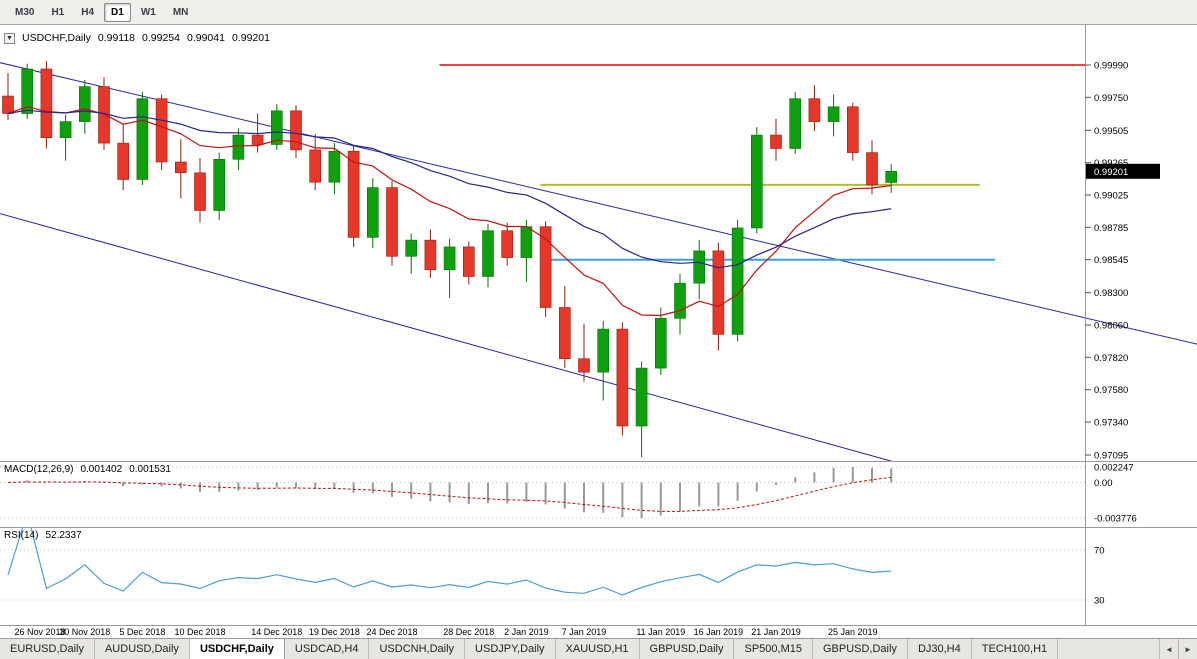 Image resolution: width=1197 pixels, height=659 pixels. I want to click on chart-tab-usdcad-h4: USDCAD,H4, so click(327, 649).